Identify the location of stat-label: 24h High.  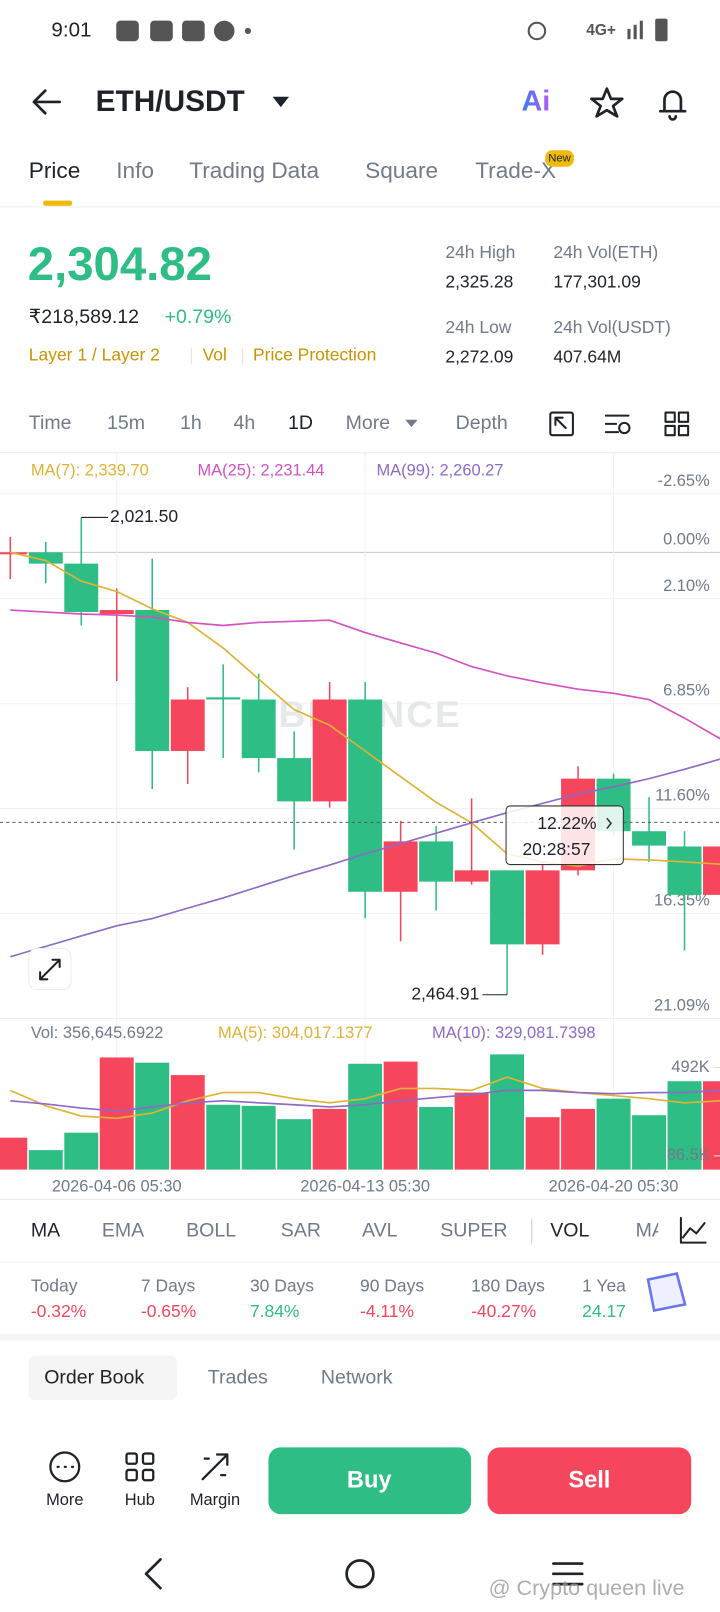
(480, 252).